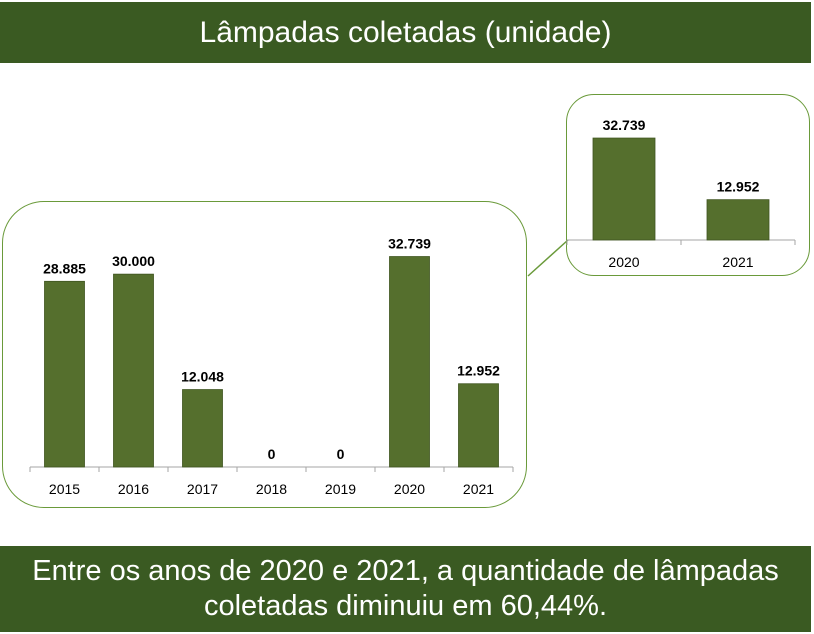 This screenshot has height=634, width=814. Describe the element at coordinates (548, 258) in the screenshot. I see `callout-connector-line` at that location.